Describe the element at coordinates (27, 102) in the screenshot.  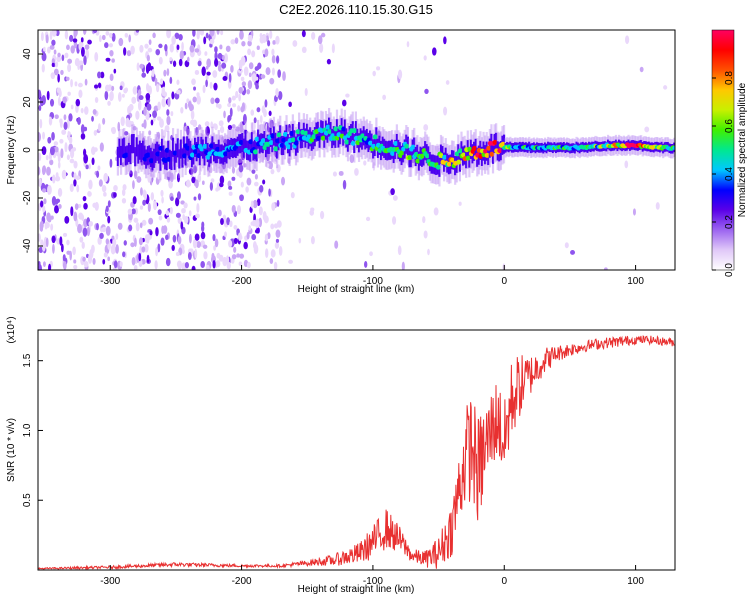
I see `y-tick-label: 20` at that location.